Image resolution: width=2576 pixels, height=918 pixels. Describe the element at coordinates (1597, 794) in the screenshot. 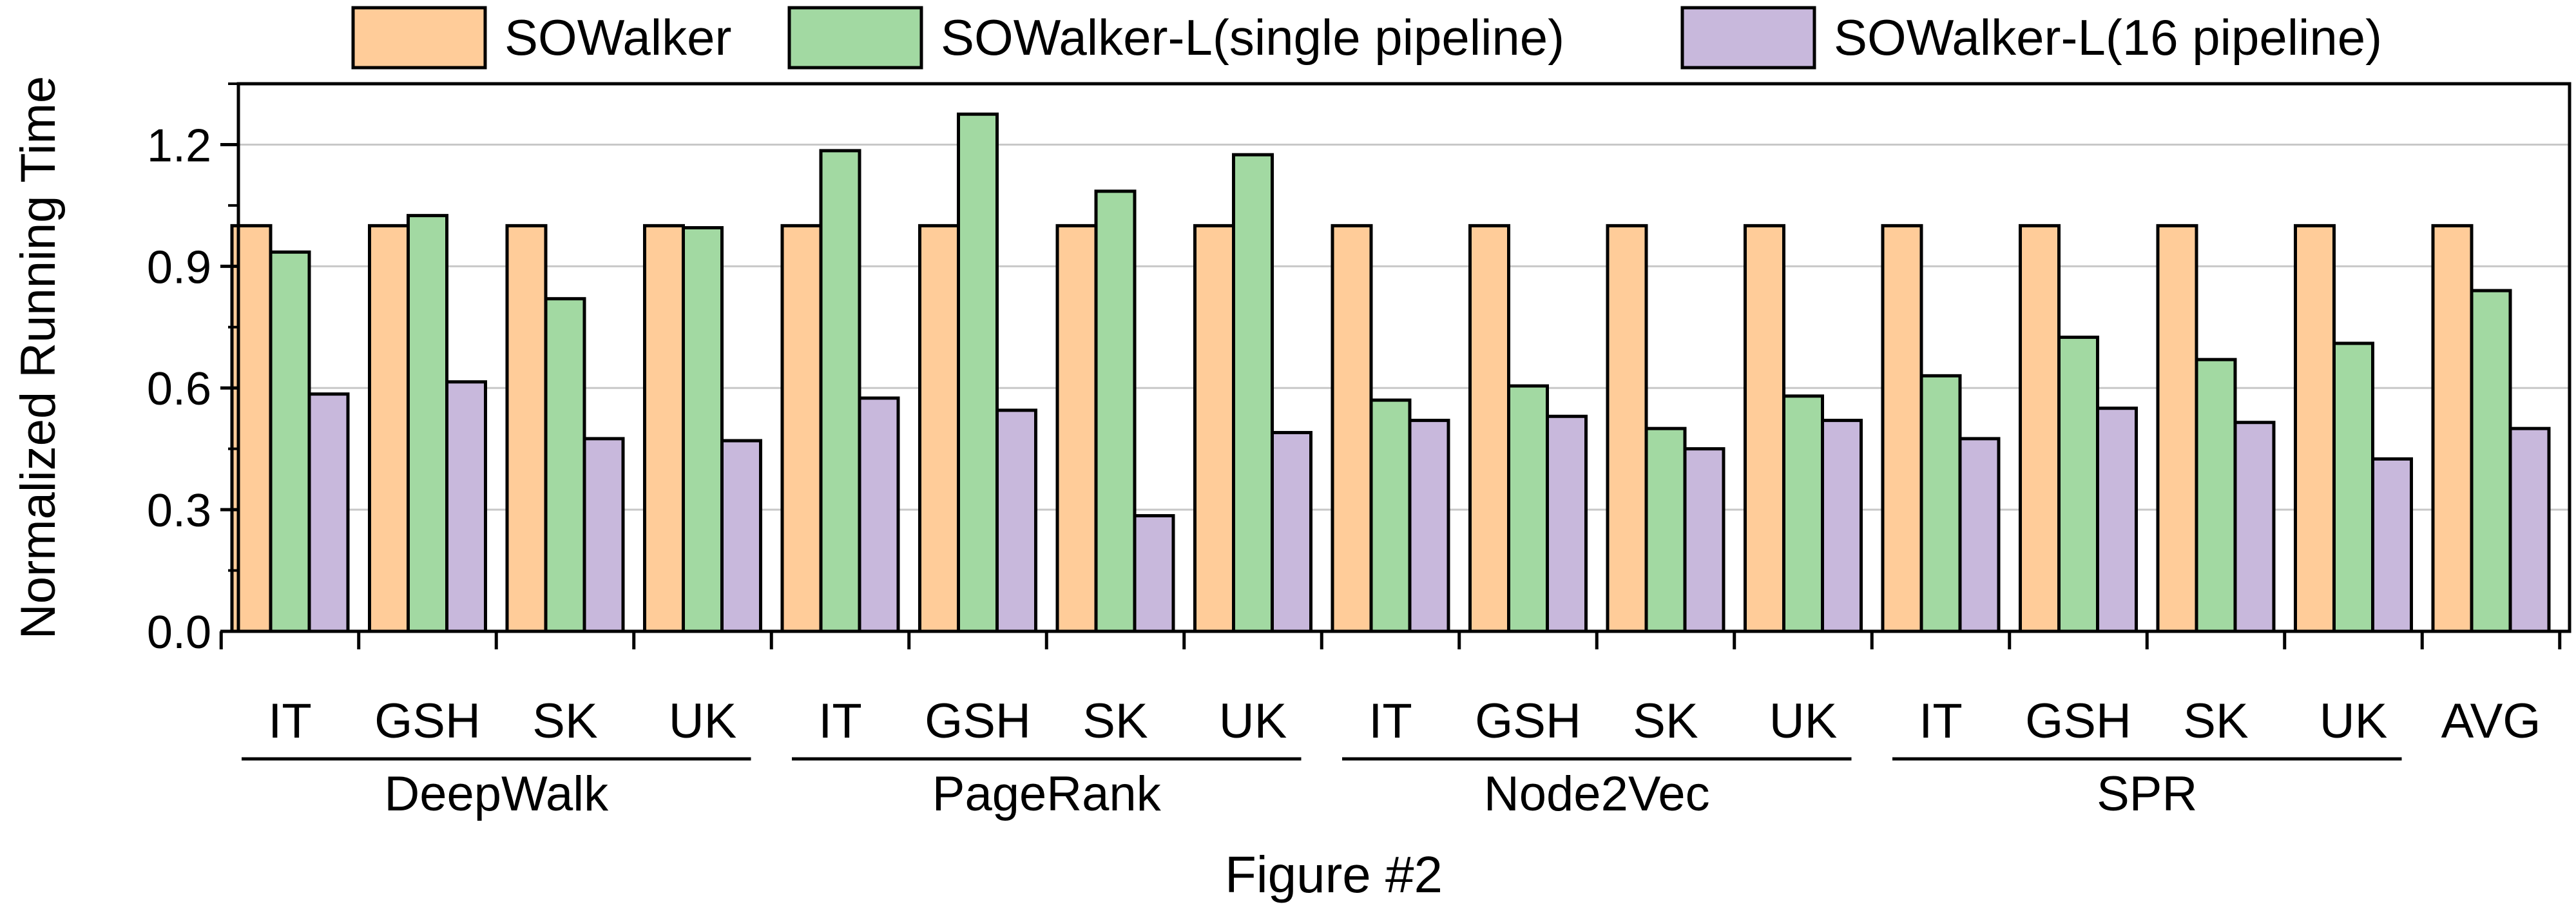

I see `group-label: Node2Vec` at that location.